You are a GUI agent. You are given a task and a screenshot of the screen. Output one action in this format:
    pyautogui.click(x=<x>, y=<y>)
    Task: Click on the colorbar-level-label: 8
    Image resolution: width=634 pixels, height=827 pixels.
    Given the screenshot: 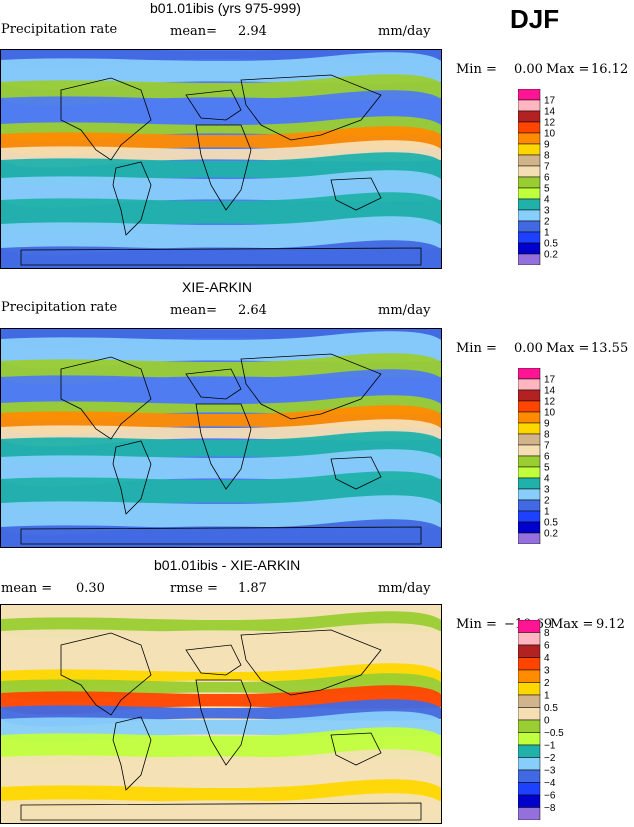 What is the action you would take?
    pyautogui.click(x=547, y=156)
    